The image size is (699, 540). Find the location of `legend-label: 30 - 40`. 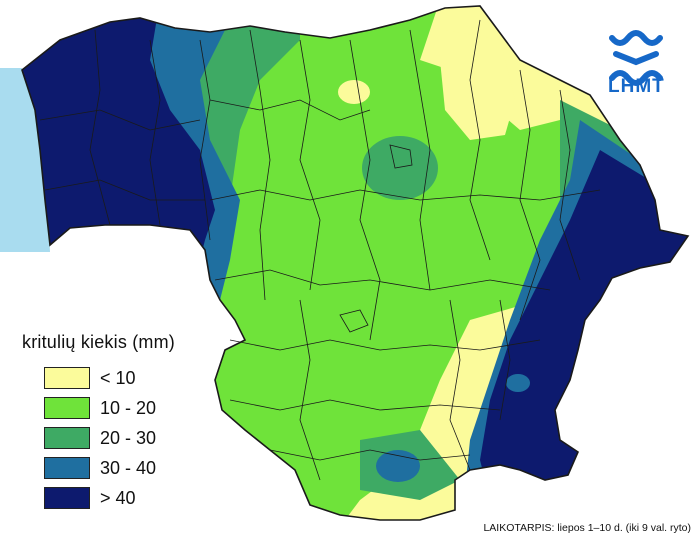

legend-label: 30 - 40 is located at coordinates (128, 467).